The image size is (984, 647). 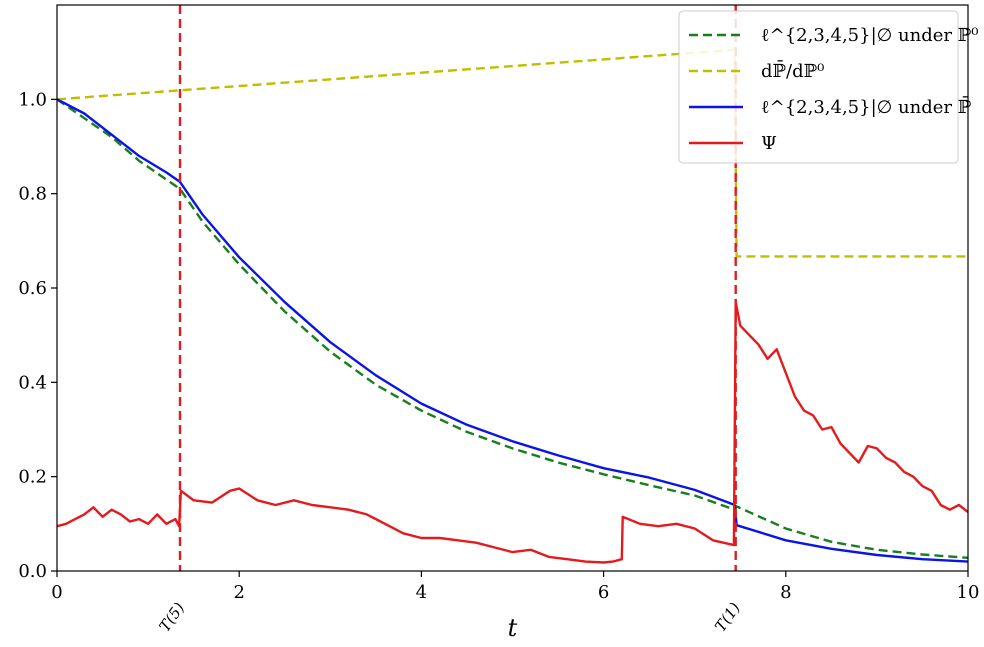 What do you see at coordinates (603, 592) in the screenshot?
I see `x-tick-label: 6` at bounding box center [603, 592].